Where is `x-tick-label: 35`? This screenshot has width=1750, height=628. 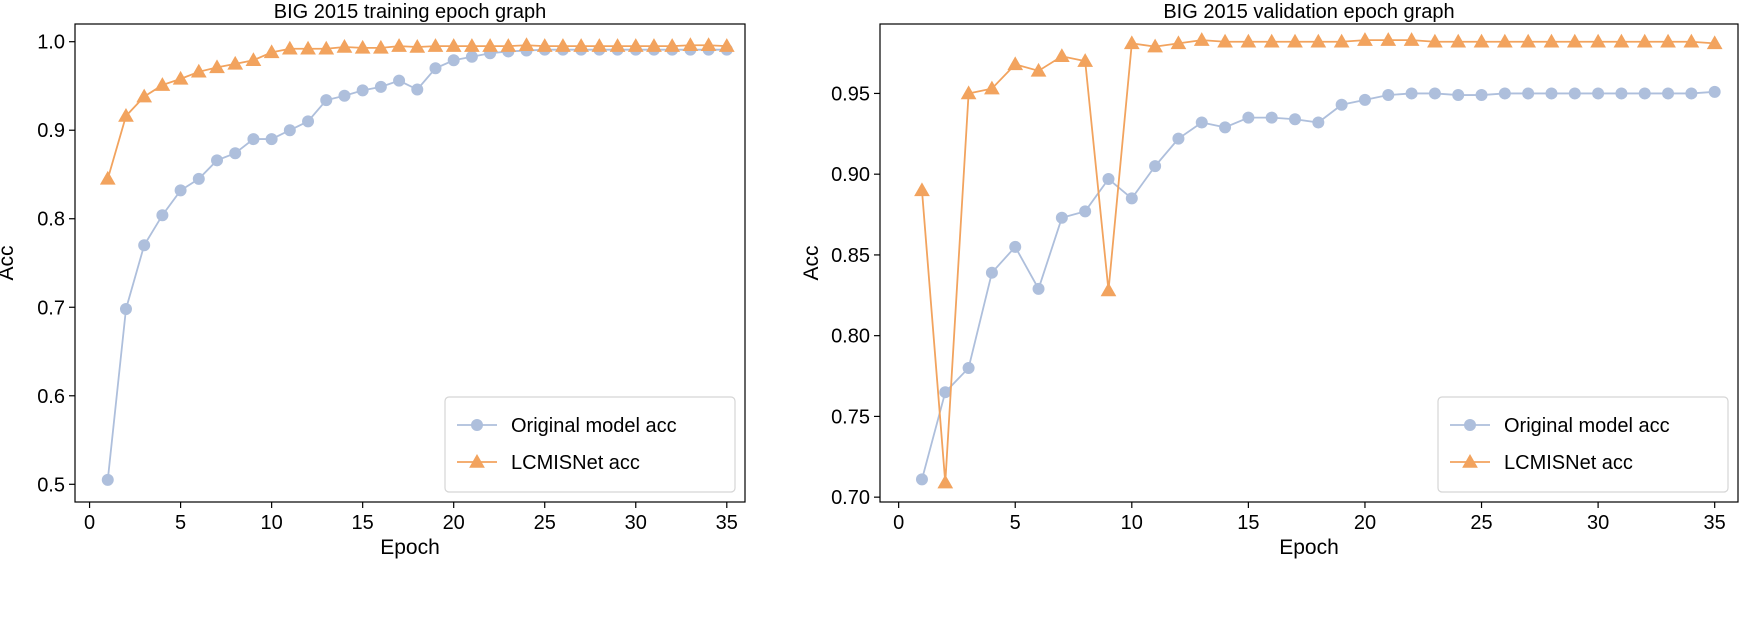 x-tick-label: 35 is located at coordinates (727, 523).